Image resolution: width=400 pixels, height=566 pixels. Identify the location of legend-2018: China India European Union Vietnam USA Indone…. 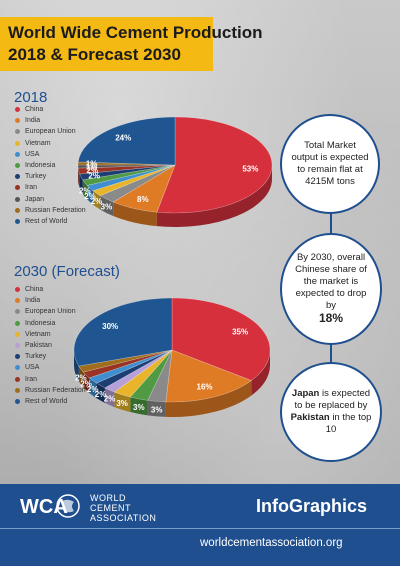
(50, 165).